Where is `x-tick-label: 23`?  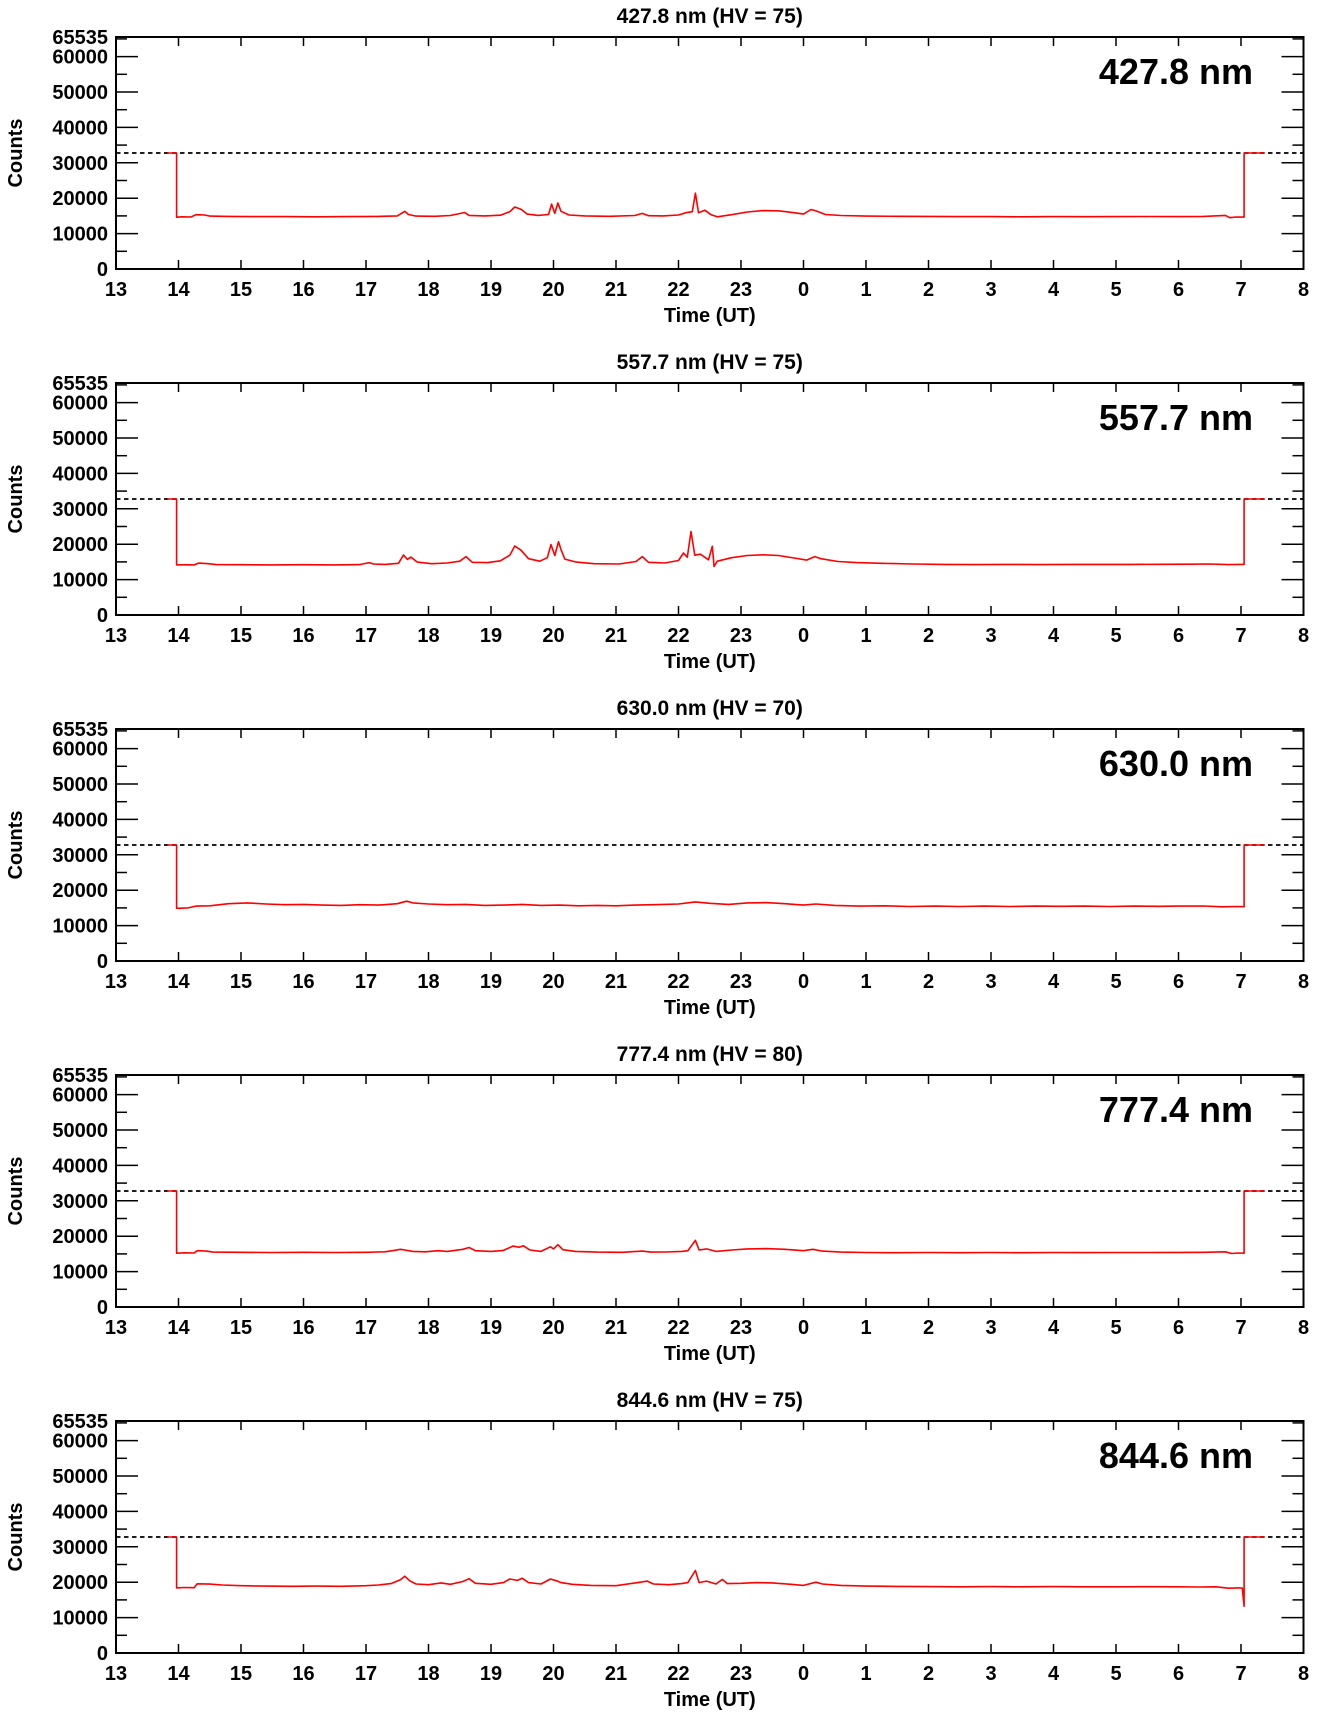
x-tick-label: 23 is located at coordinates (741, 290).